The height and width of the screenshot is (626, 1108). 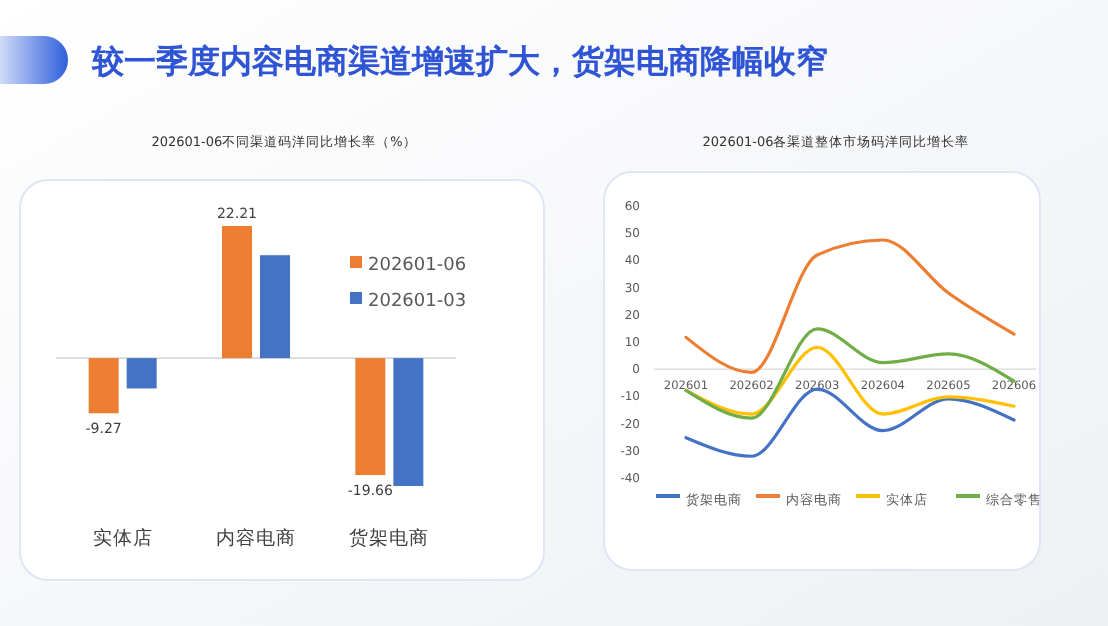 I want to click on text: 较一季度内容电商渠道增速扩大，货架电商降幅收窄, so click(x=459, y=61).